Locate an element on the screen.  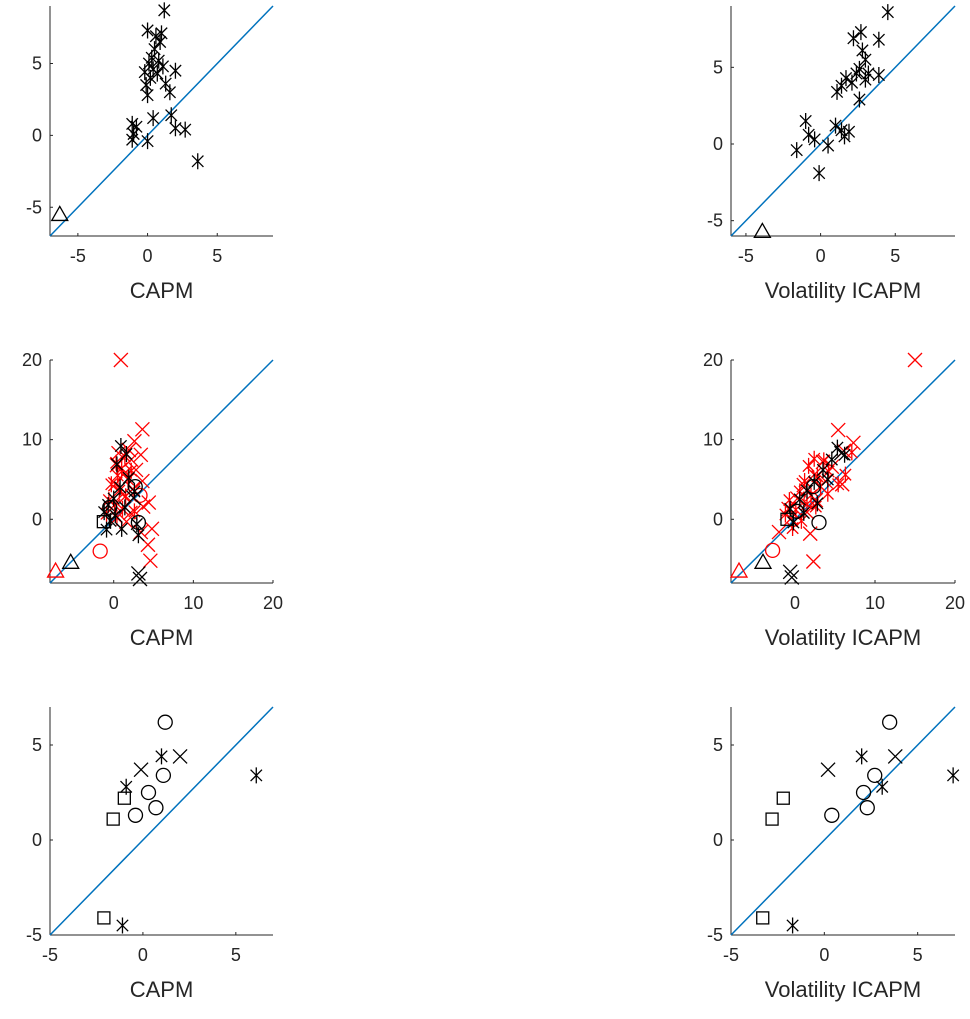
scatter-panel-3: 0 10 20 0 10 20 CAPM is located at coordinates (152, 500).